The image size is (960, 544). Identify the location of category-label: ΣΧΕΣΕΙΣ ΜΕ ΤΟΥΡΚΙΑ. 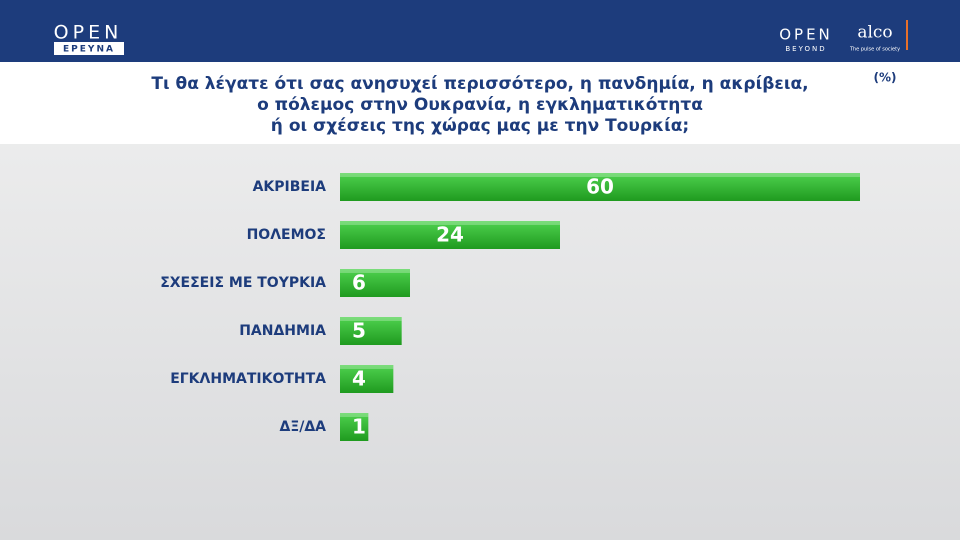
(243, 283).